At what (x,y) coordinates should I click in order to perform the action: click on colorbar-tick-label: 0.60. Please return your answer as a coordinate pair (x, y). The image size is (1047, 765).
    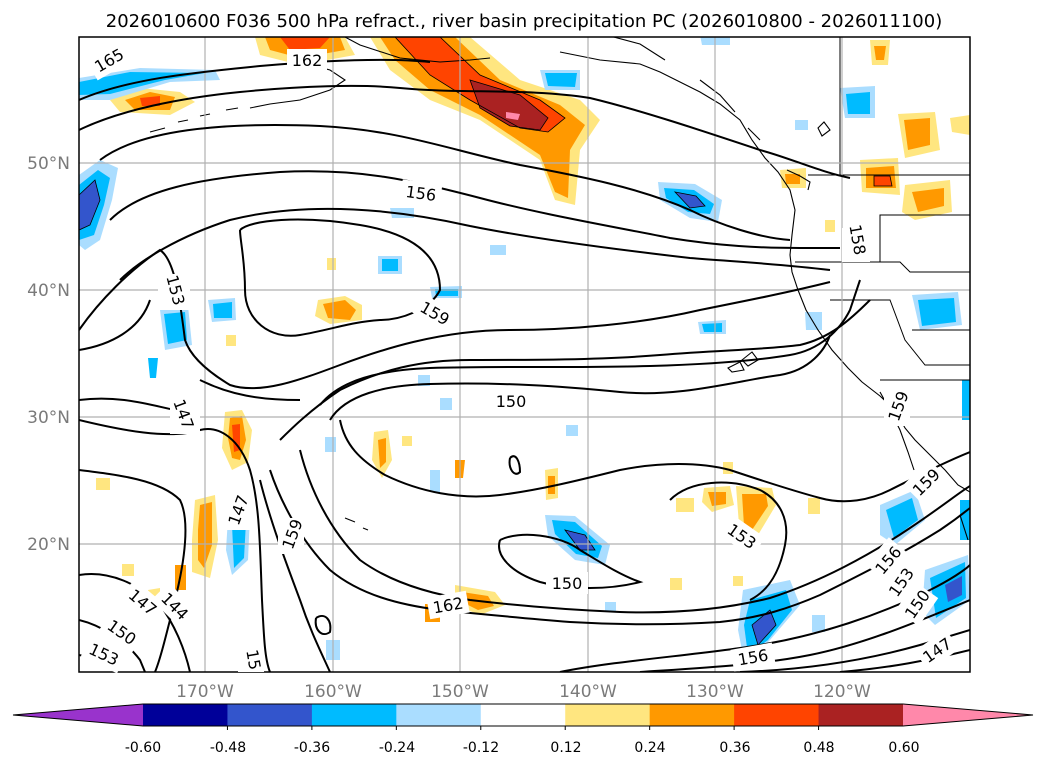
    Looking at the image, I should click on (903, 748).